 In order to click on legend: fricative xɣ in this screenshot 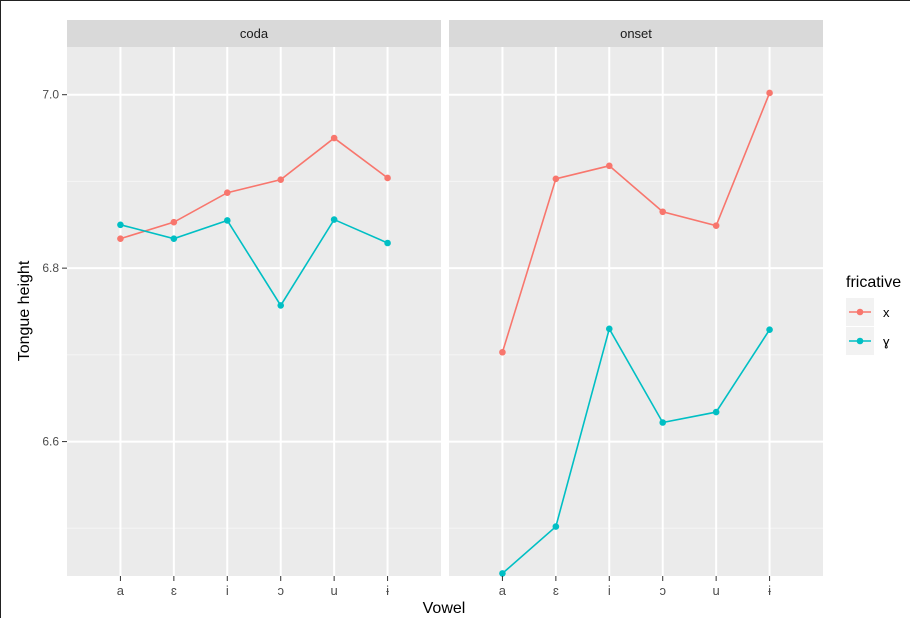, I will do `click(873, 314)`.